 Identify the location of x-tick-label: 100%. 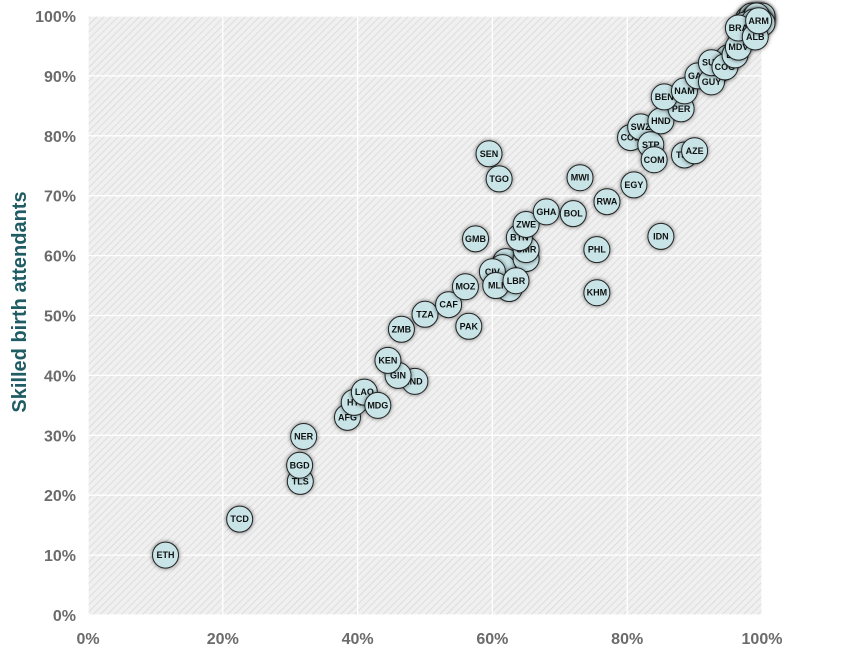
(762, 639).